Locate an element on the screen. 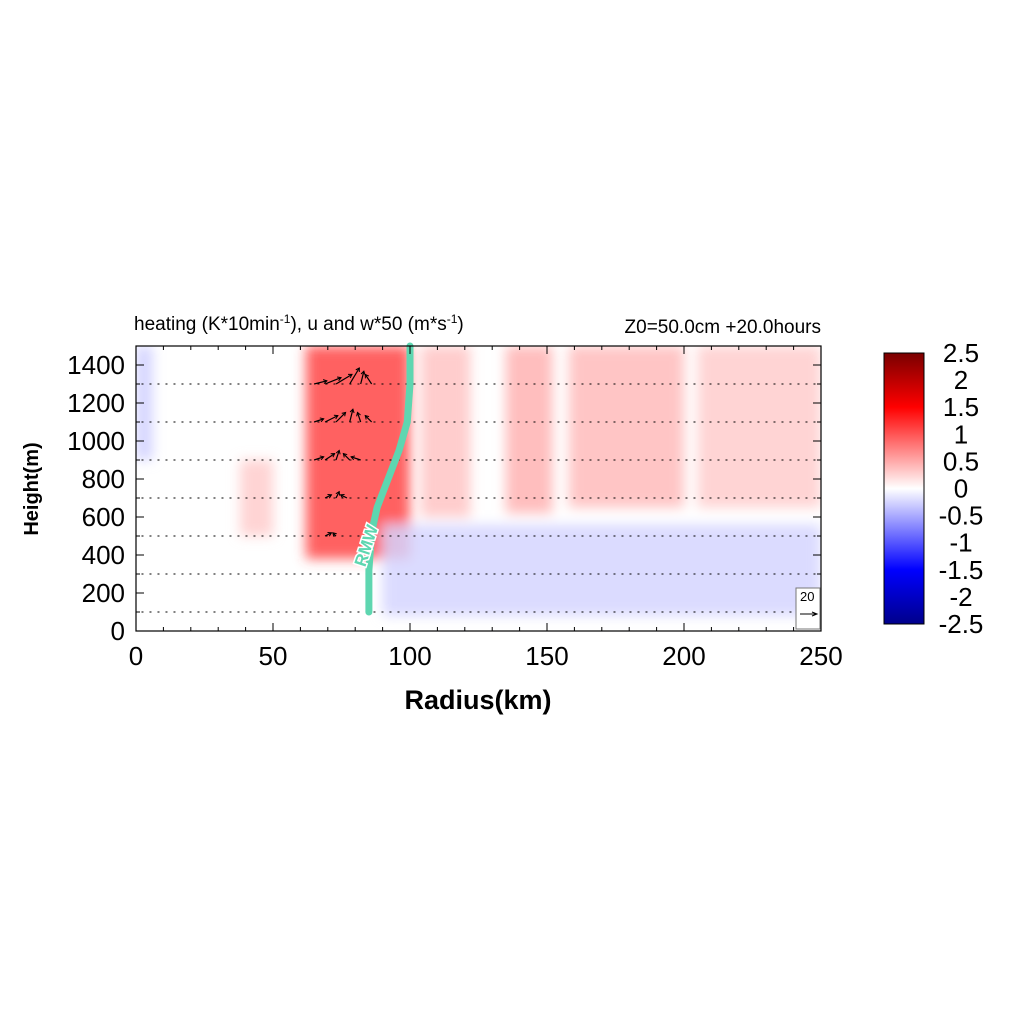 This screenshot has width=1024, height=1024. y-tick-label: 400 is located at coordinates (103, 555).